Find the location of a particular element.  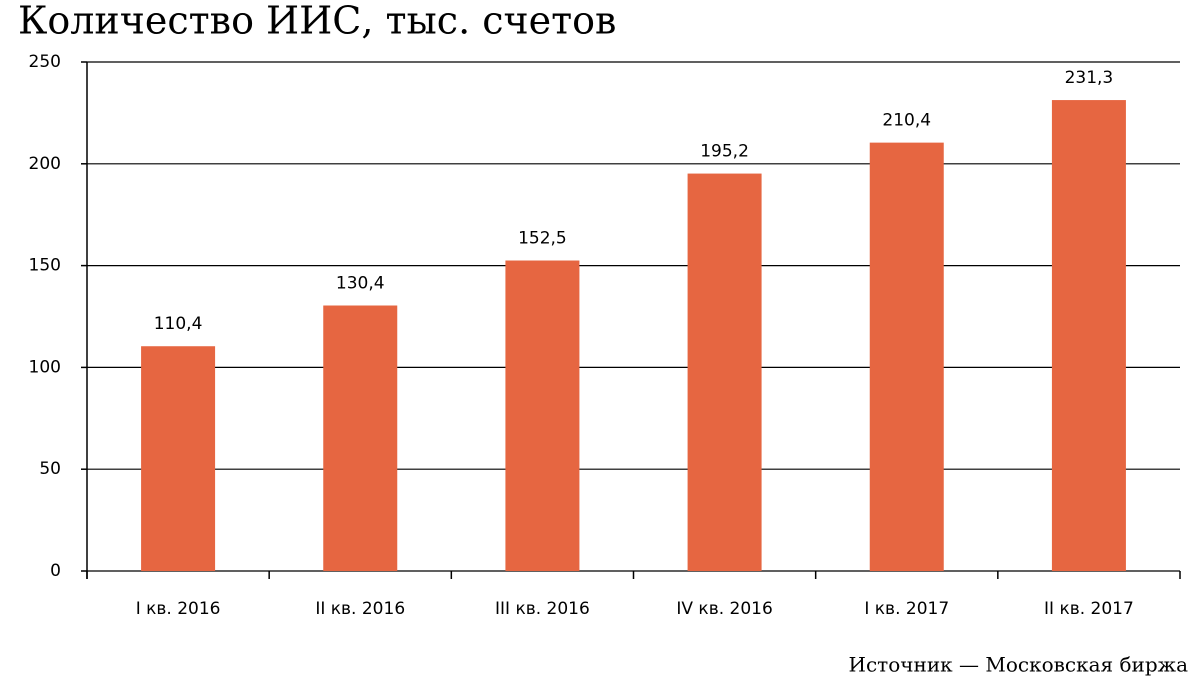

chart-title: Количество ИИС, тыс. счетов is located at coordinates (317, 21).